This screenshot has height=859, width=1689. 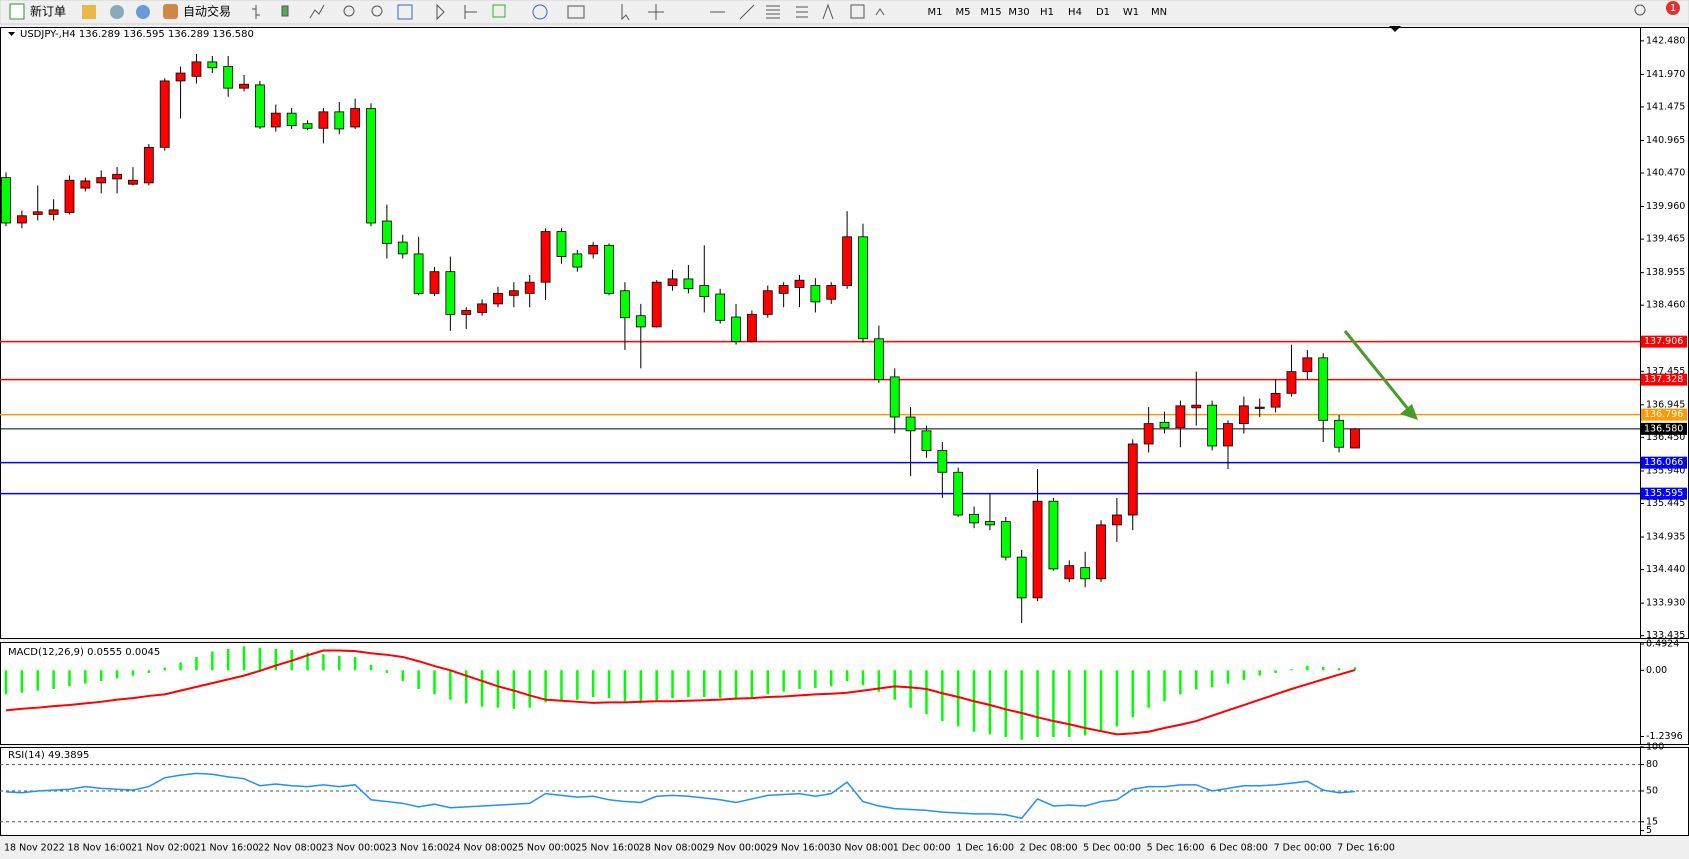 What do you see at coordinates (99, 848) in the screenshot?
I see `x-tick-label: 18 Nov 16:00` at bounding box center [99, 848].